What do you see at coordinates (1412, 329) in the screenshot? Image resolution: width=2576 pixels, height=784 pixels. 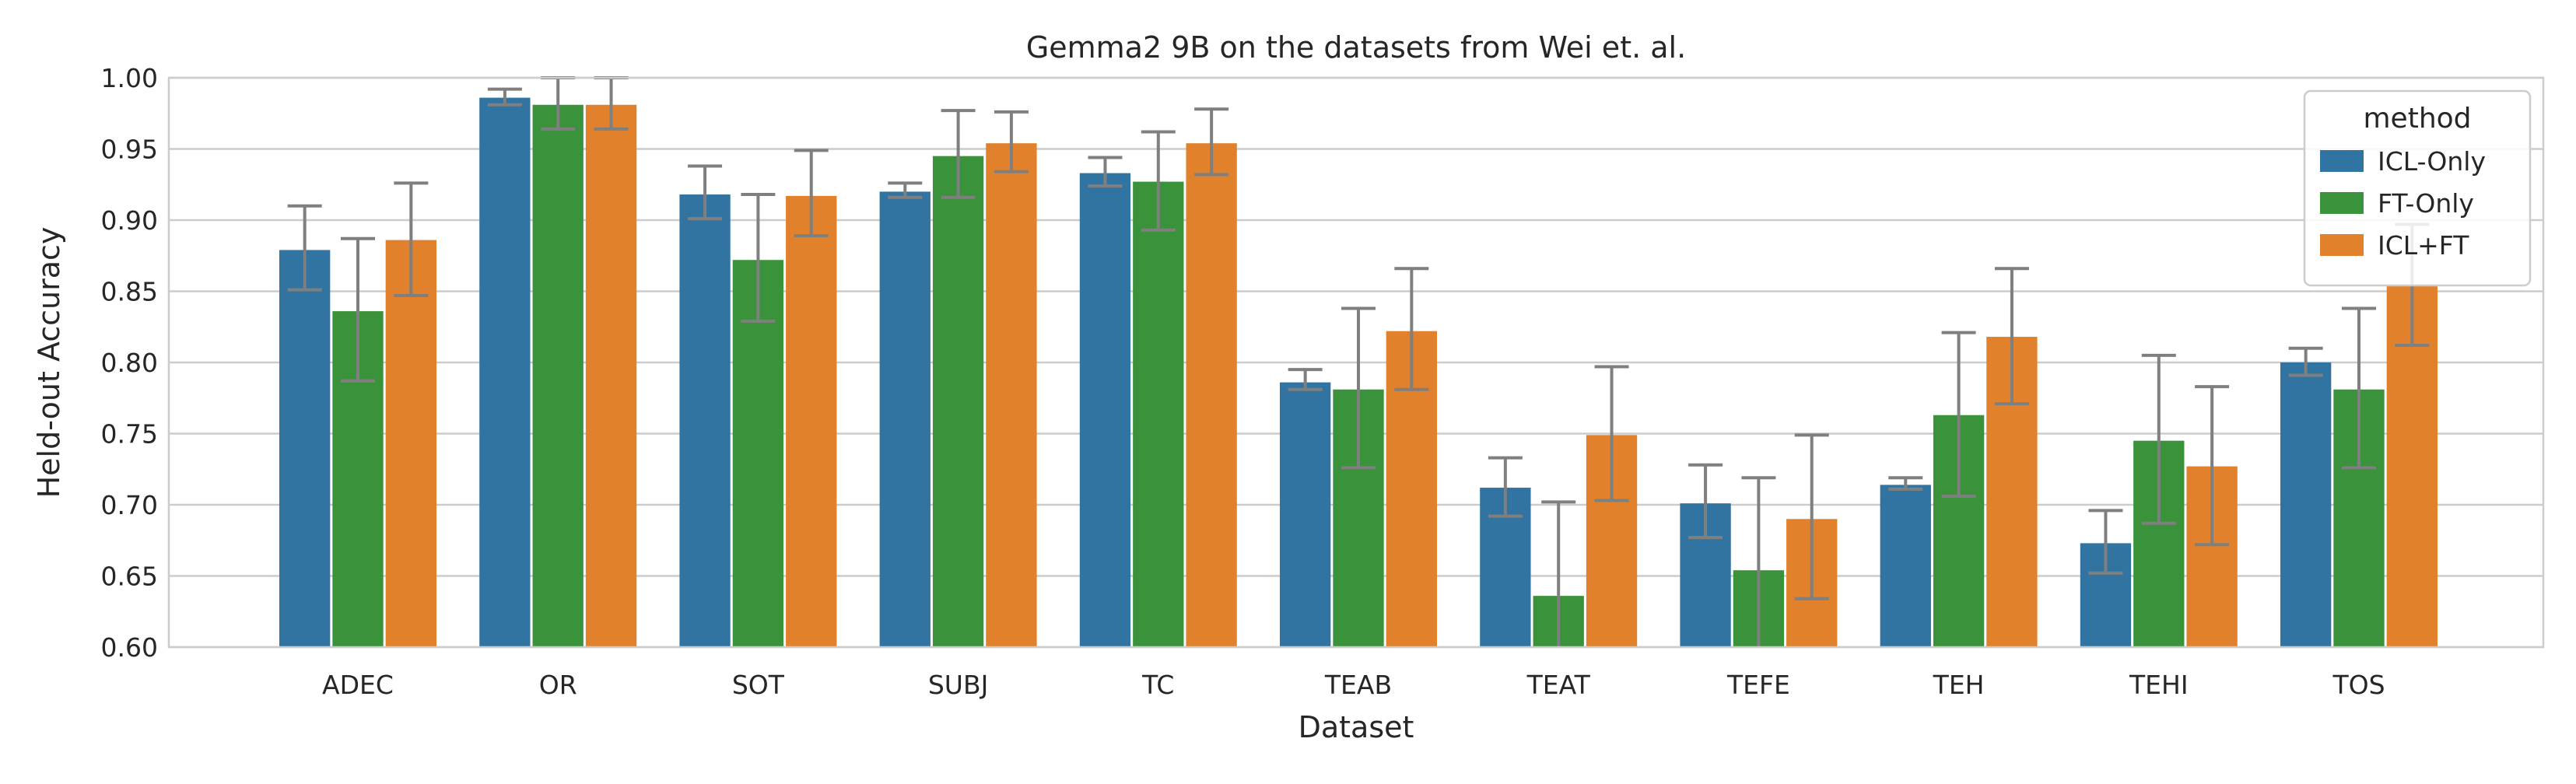 I see `error-bar-icl-ft-teab` at bounding box center [1412, 329].